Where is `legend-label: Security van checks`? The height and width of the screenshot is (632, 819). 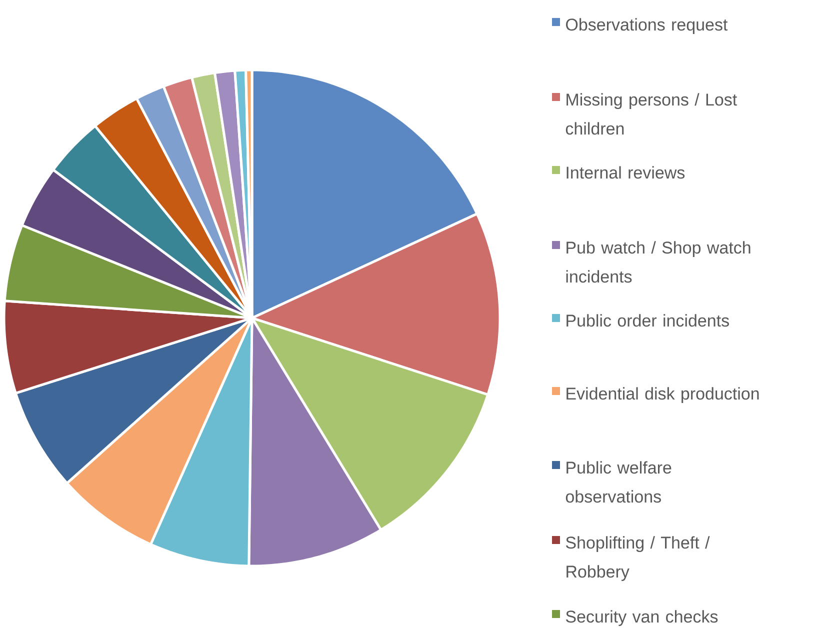
legend-label: Security van checks is located at coordinates (642, 618).